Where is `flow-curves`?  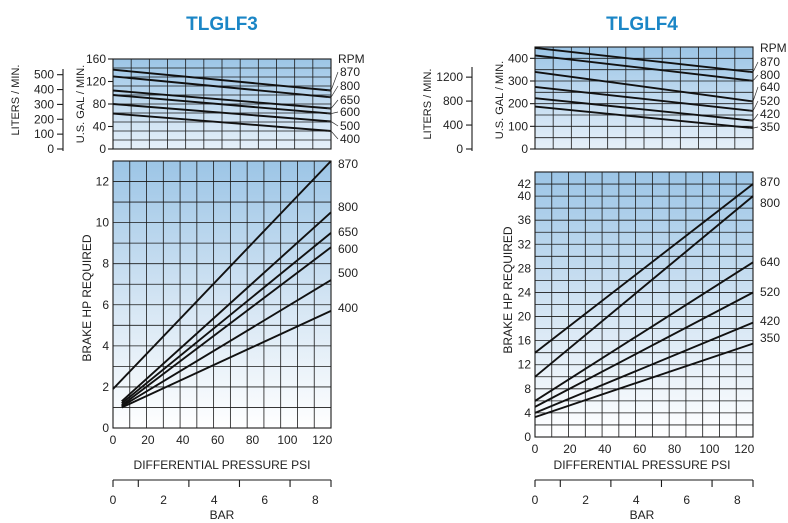
flow-curves is located at coordinates (644, 88).